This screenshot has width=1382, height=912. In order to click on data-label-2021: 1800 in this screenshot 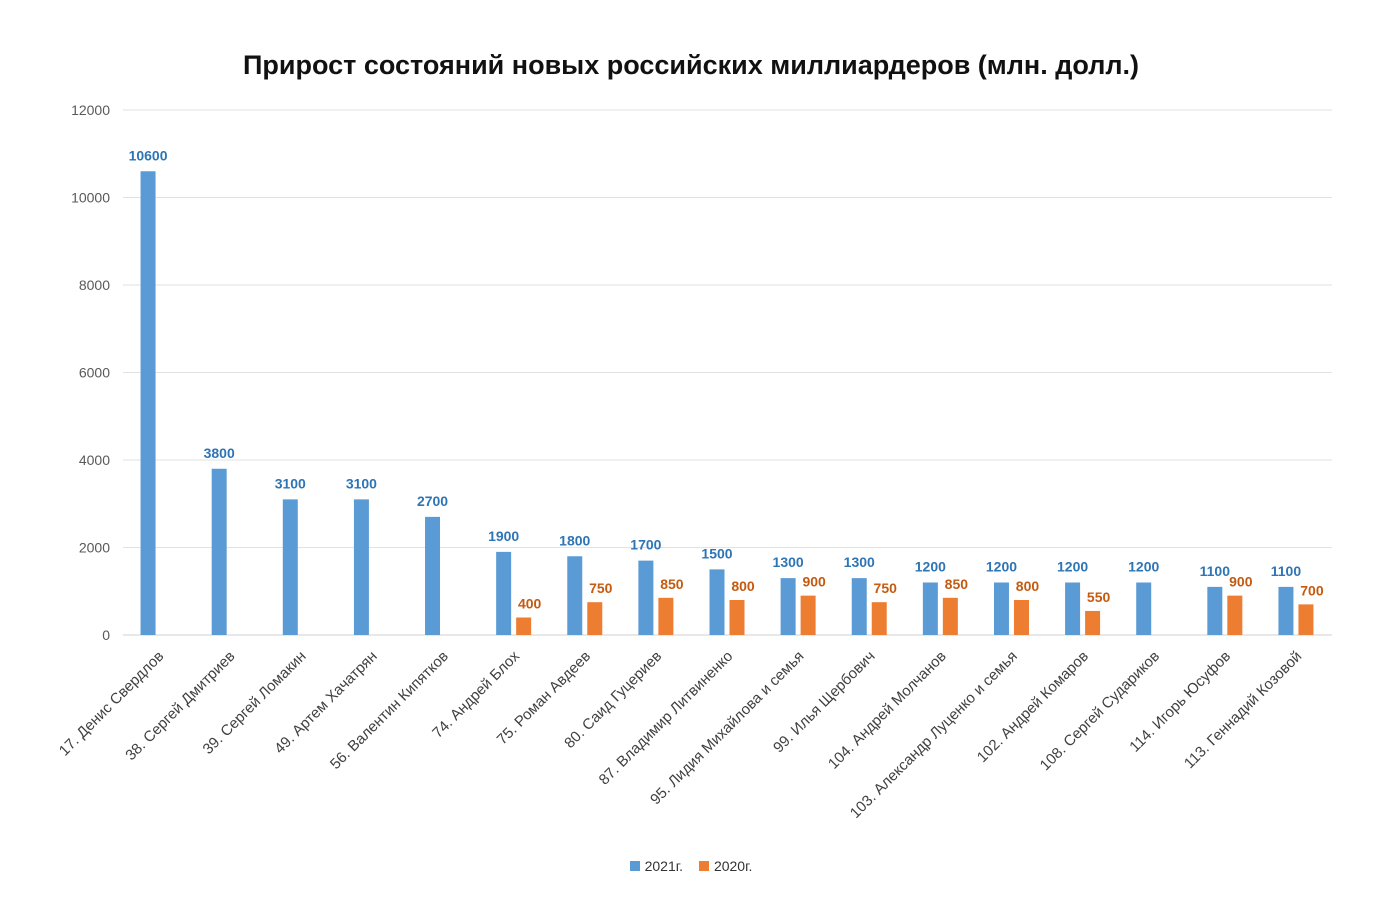, I will do `click(574, 540)`.